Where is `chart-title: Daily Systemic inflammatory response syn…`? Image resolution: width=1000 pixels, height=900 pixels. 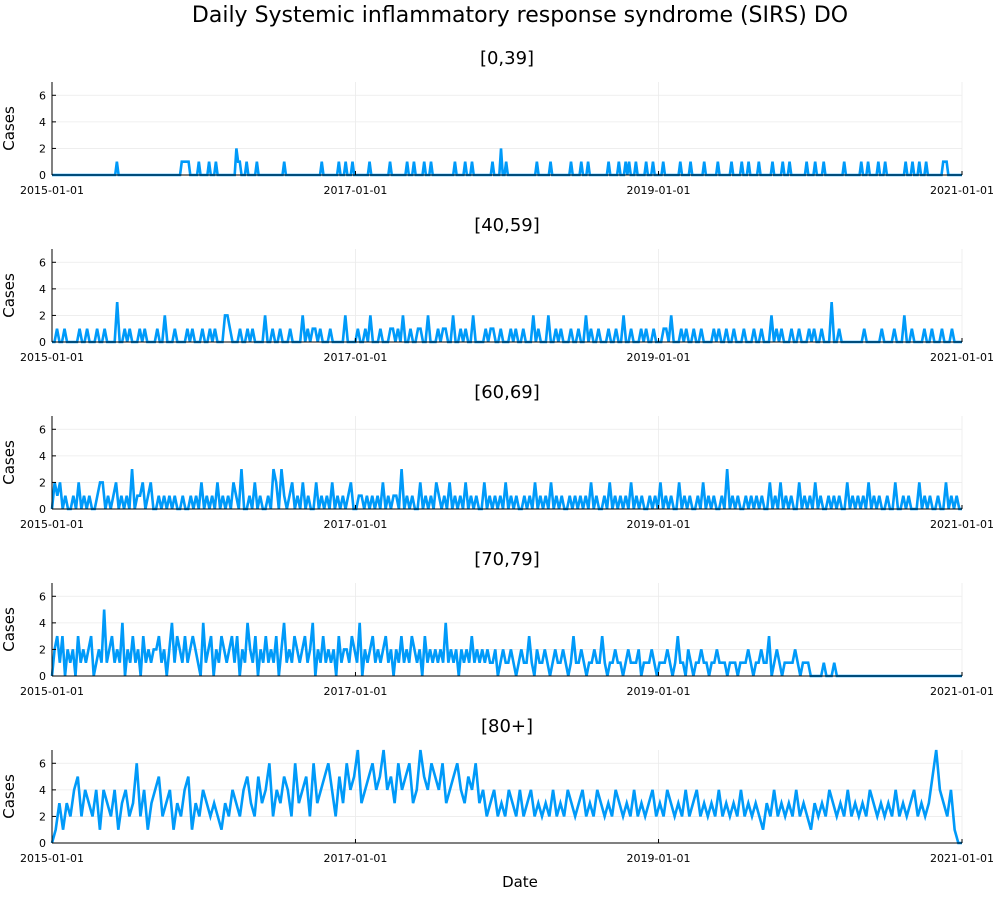 chart-title: Daily Systemic inflammatory response syn… is located at coordinates (520, 15).